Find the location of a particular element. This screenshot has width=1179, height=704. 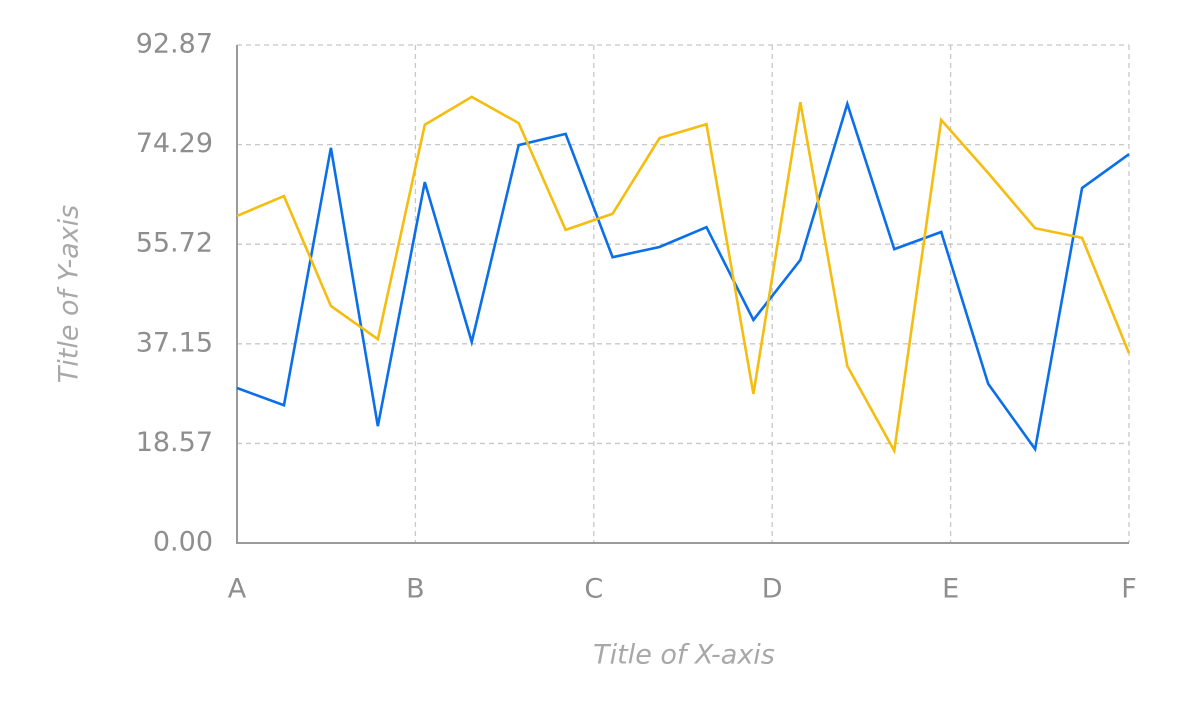

y-axis-title: Title of Y-axis is located at coordinates (69, 294).